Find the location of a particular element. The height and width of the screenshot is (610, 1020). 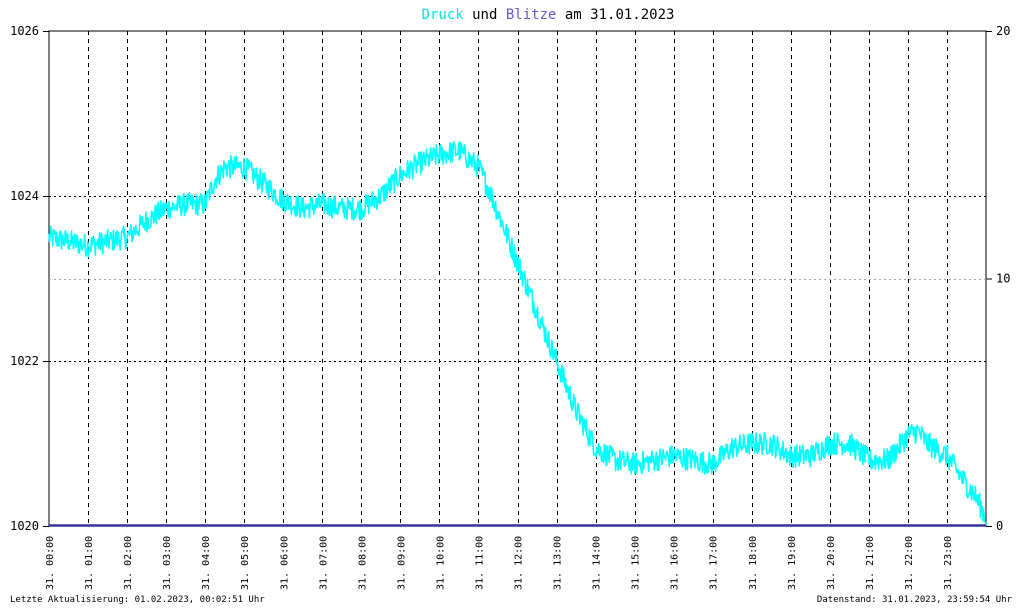

title-date: am 31.01.2023 is located at coordinates (615, 15).